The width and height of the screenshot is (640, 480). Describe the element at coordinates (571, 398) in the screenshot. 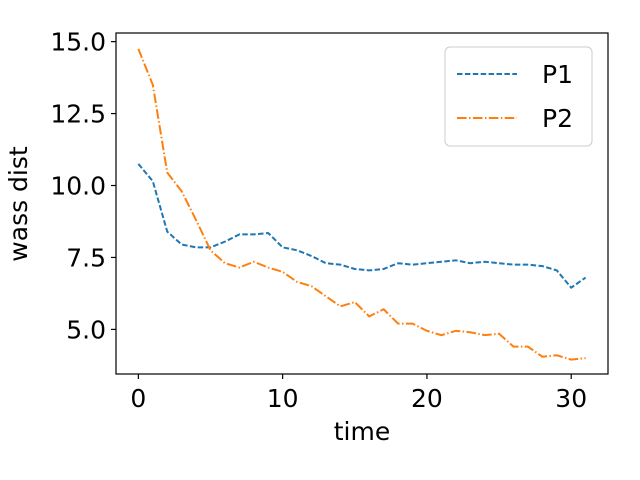

I see `x-tick-label: 30` at that location.